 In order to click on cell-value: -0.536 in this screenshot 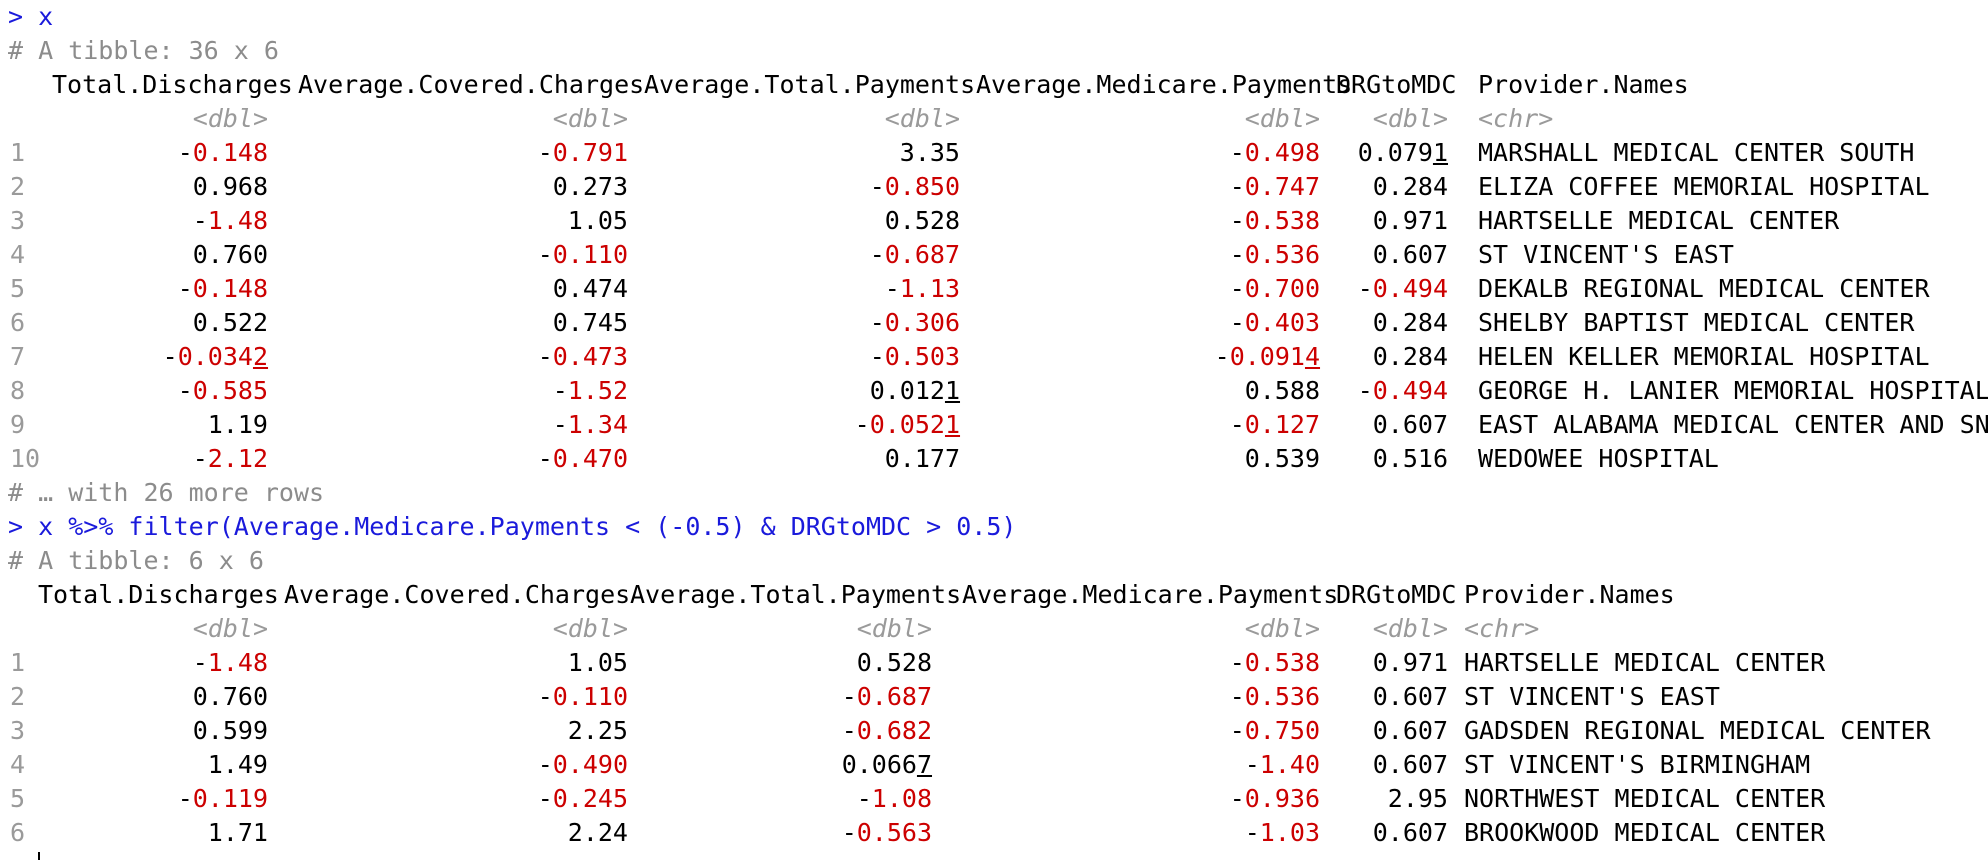, I will do `click(1275, 696)`.